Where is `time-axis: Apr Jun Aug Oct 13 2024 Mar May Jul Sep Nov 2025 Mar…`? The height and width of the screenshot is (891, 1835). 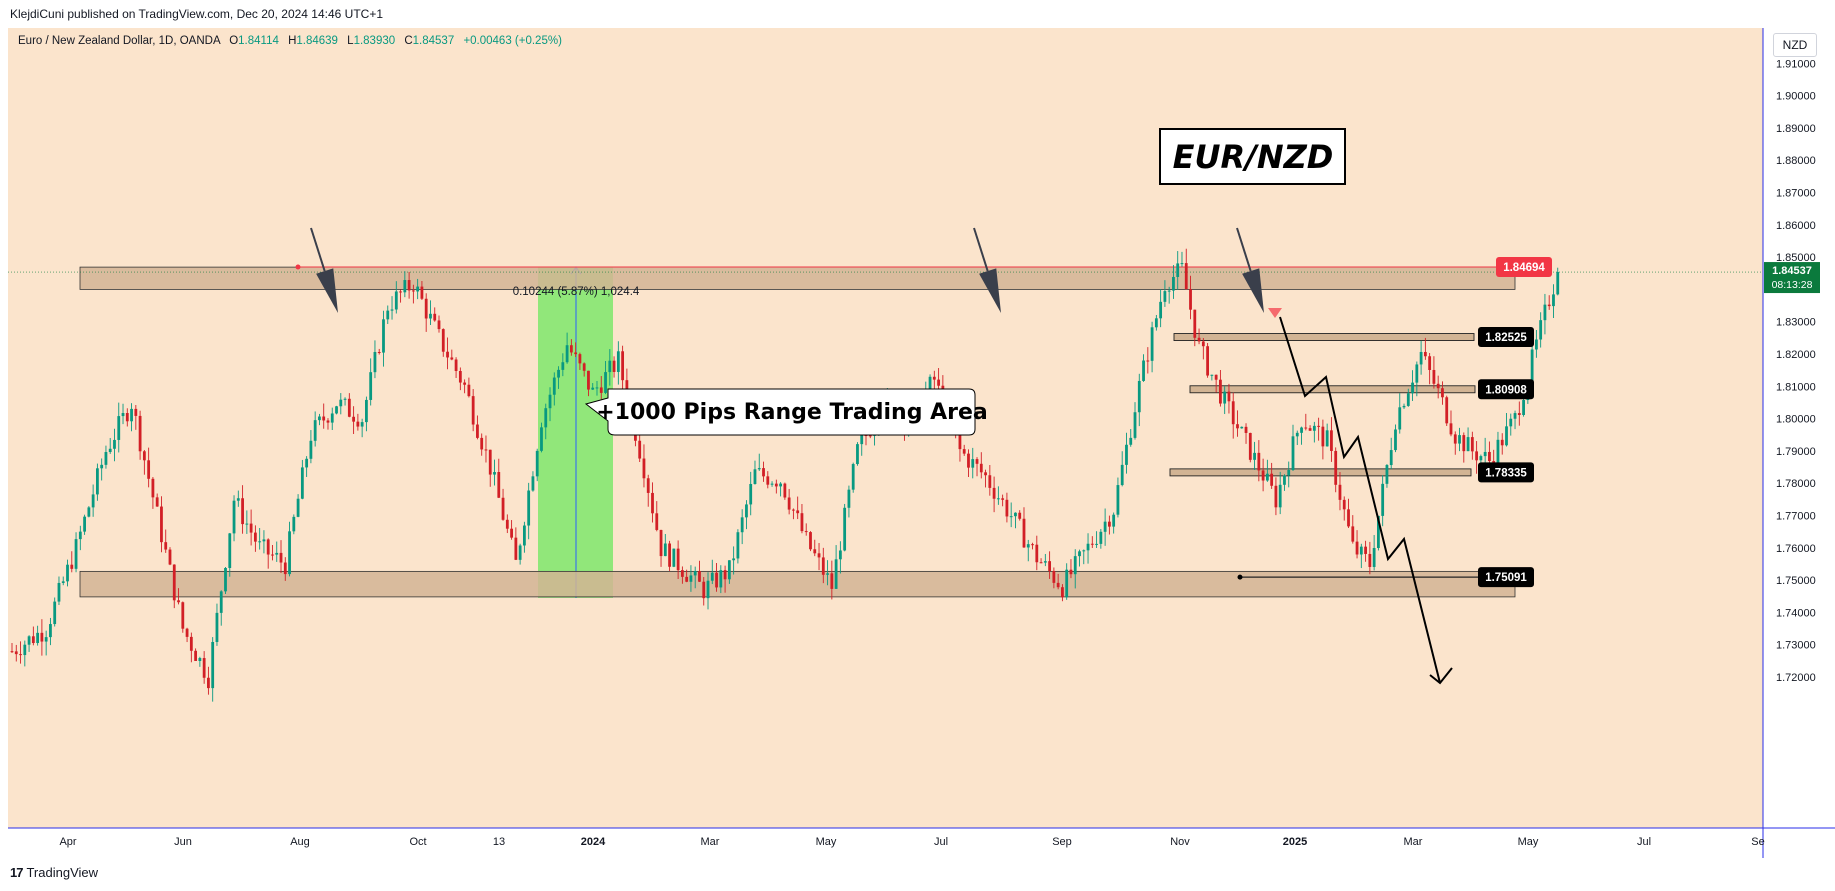
time-axis: Apr Jun Aug Oct 13 2024 Mar May Jul Sep Nov 2025 Mar… is located at coordinates (911, 842).